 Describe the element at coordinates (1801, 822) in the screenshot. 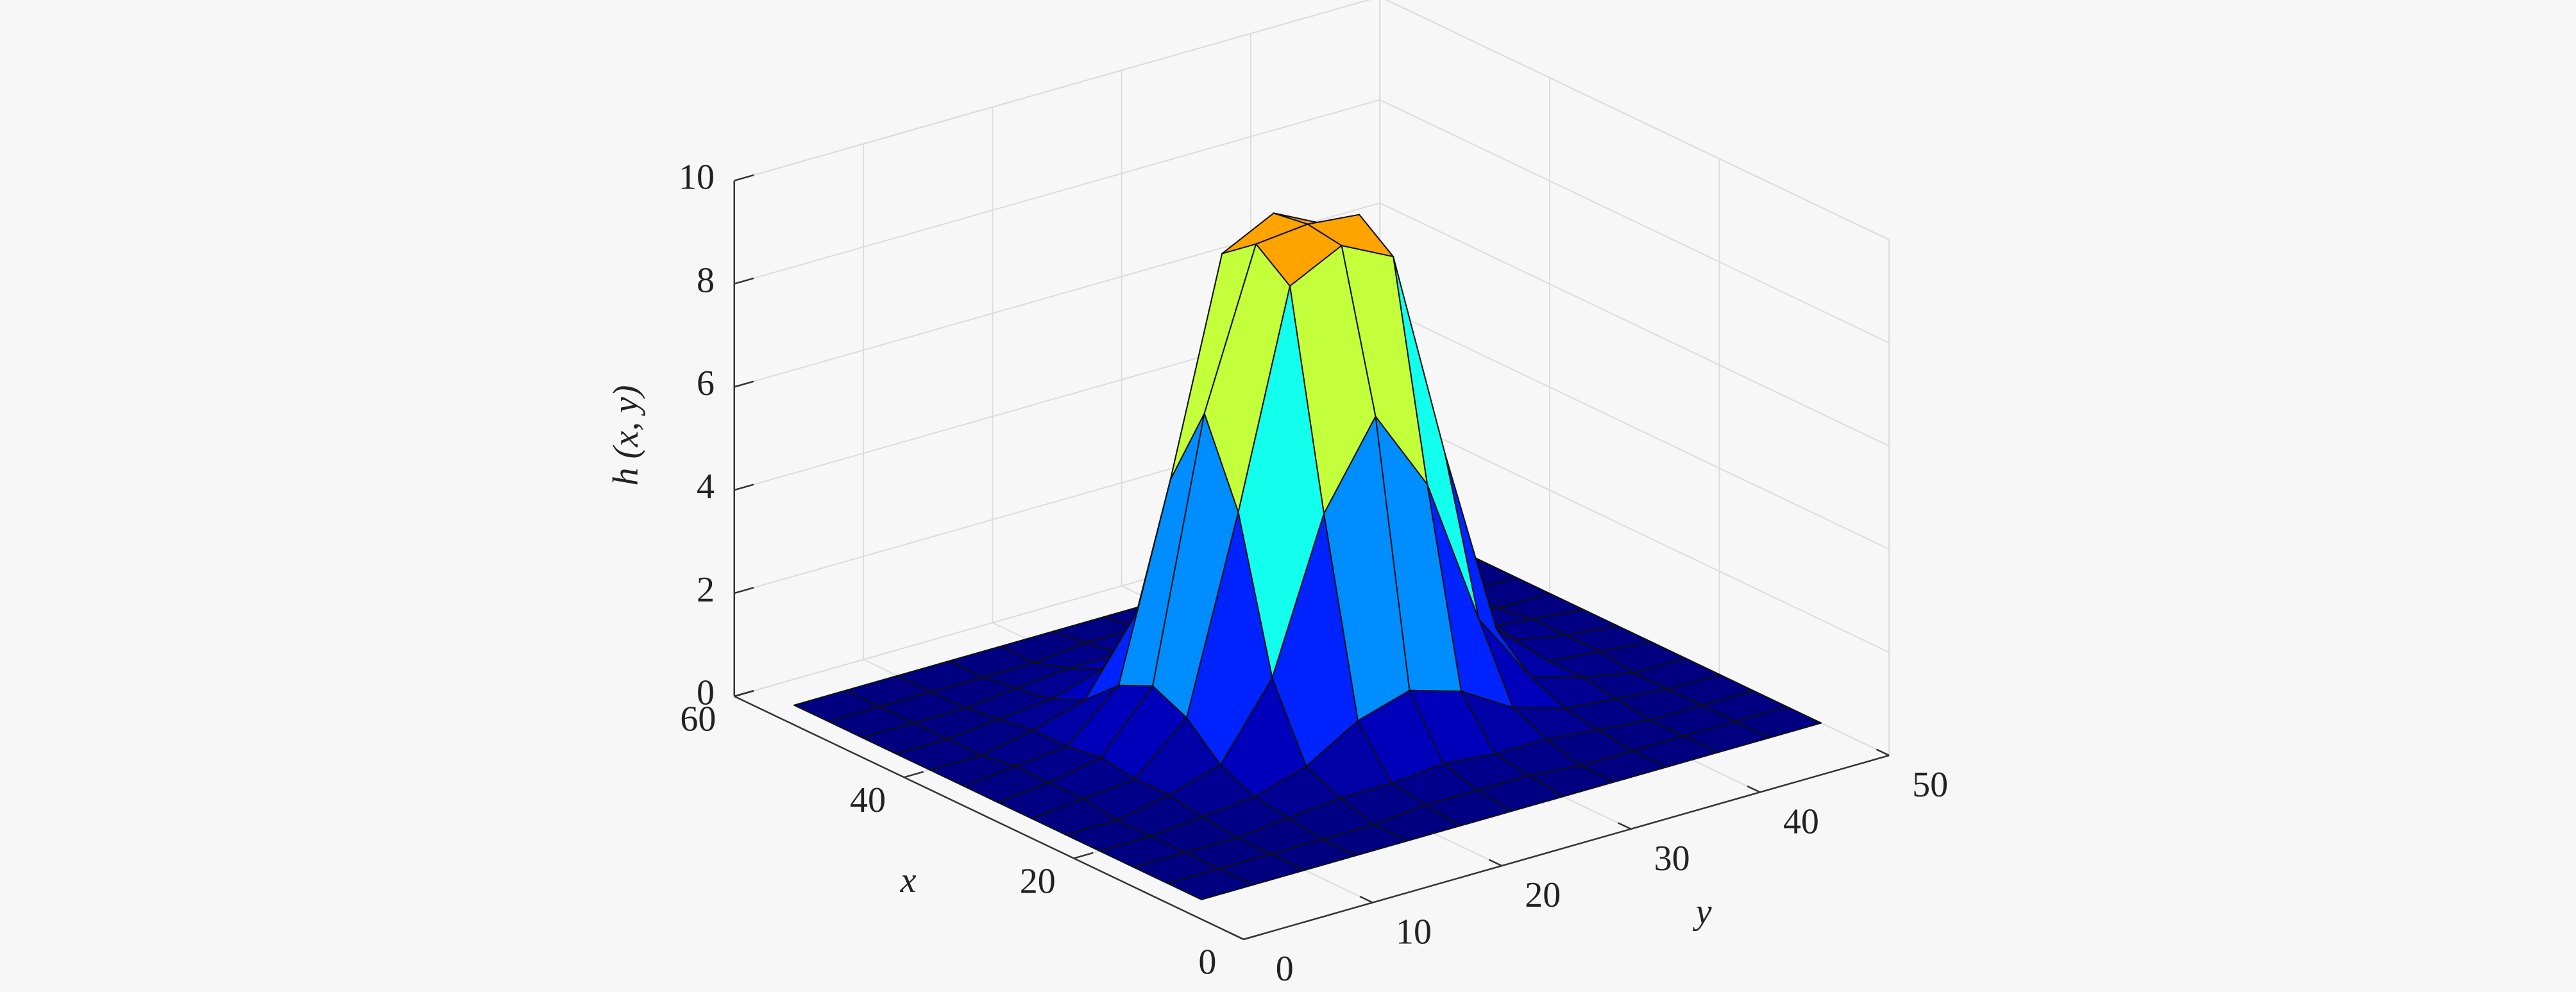

I see `y-tick-label: 40` at that location.